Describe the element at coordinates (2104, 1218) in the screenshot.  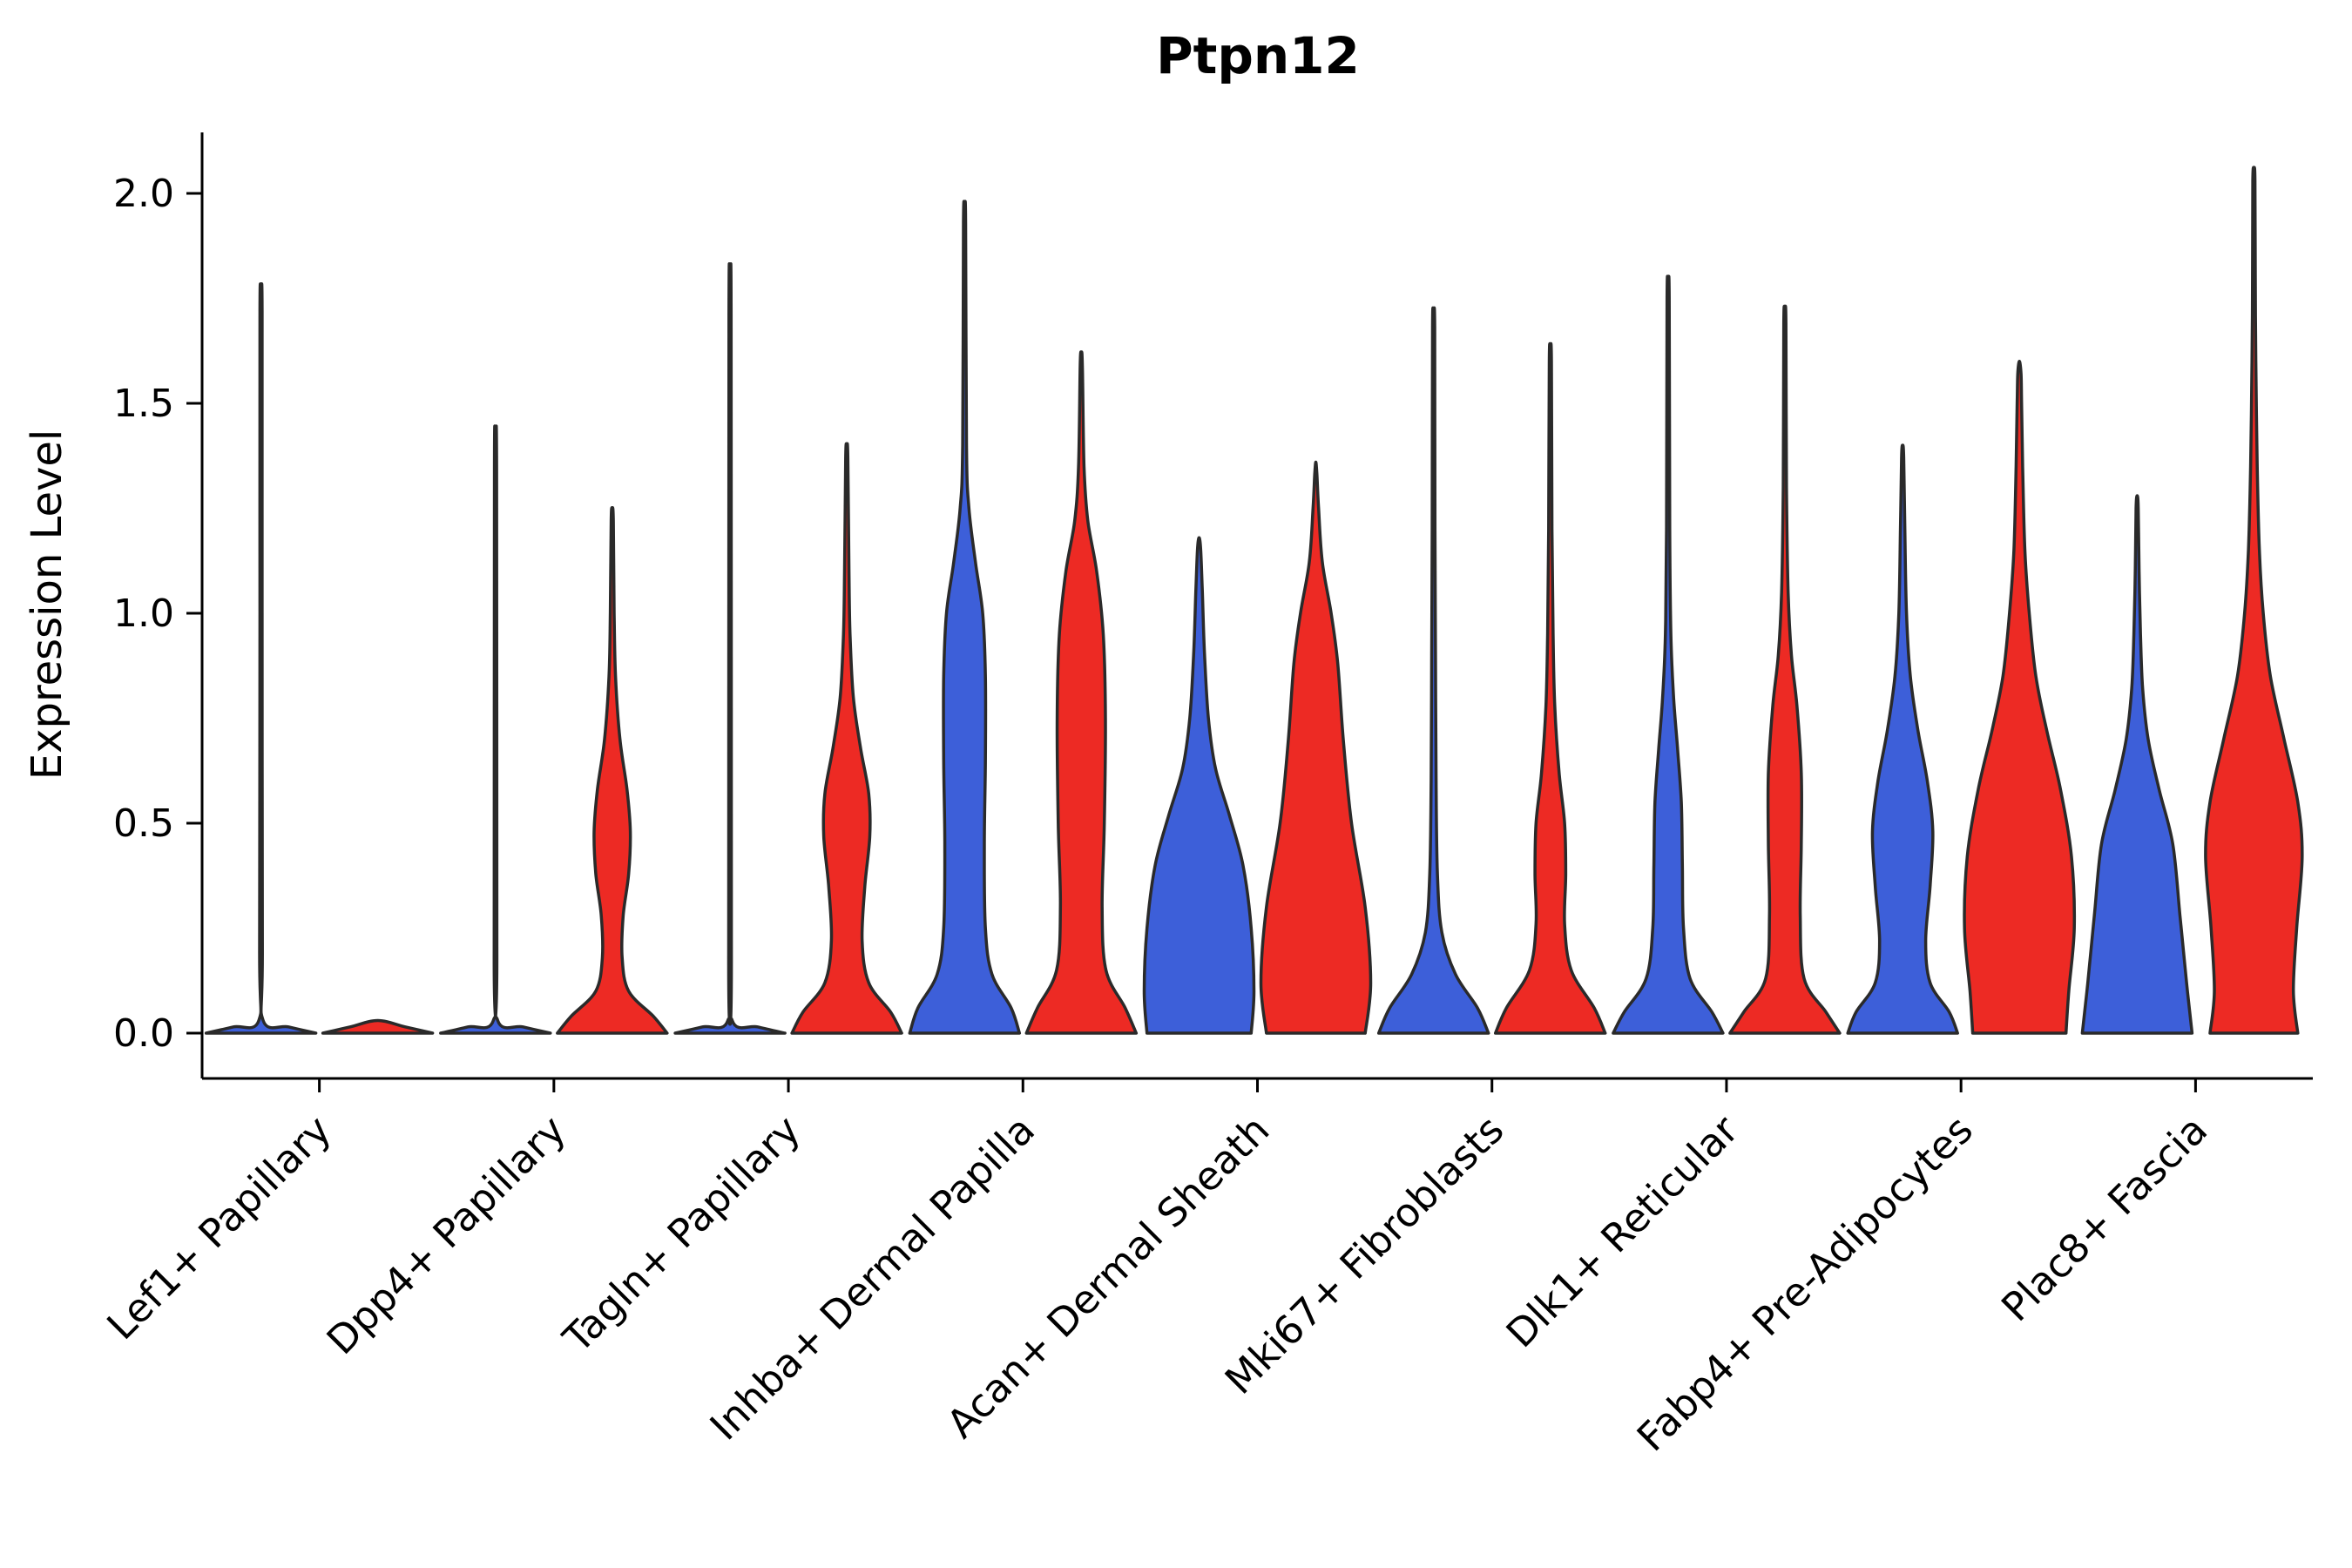
I see `x-tick-label: Plac8+ Fascia` at that location.